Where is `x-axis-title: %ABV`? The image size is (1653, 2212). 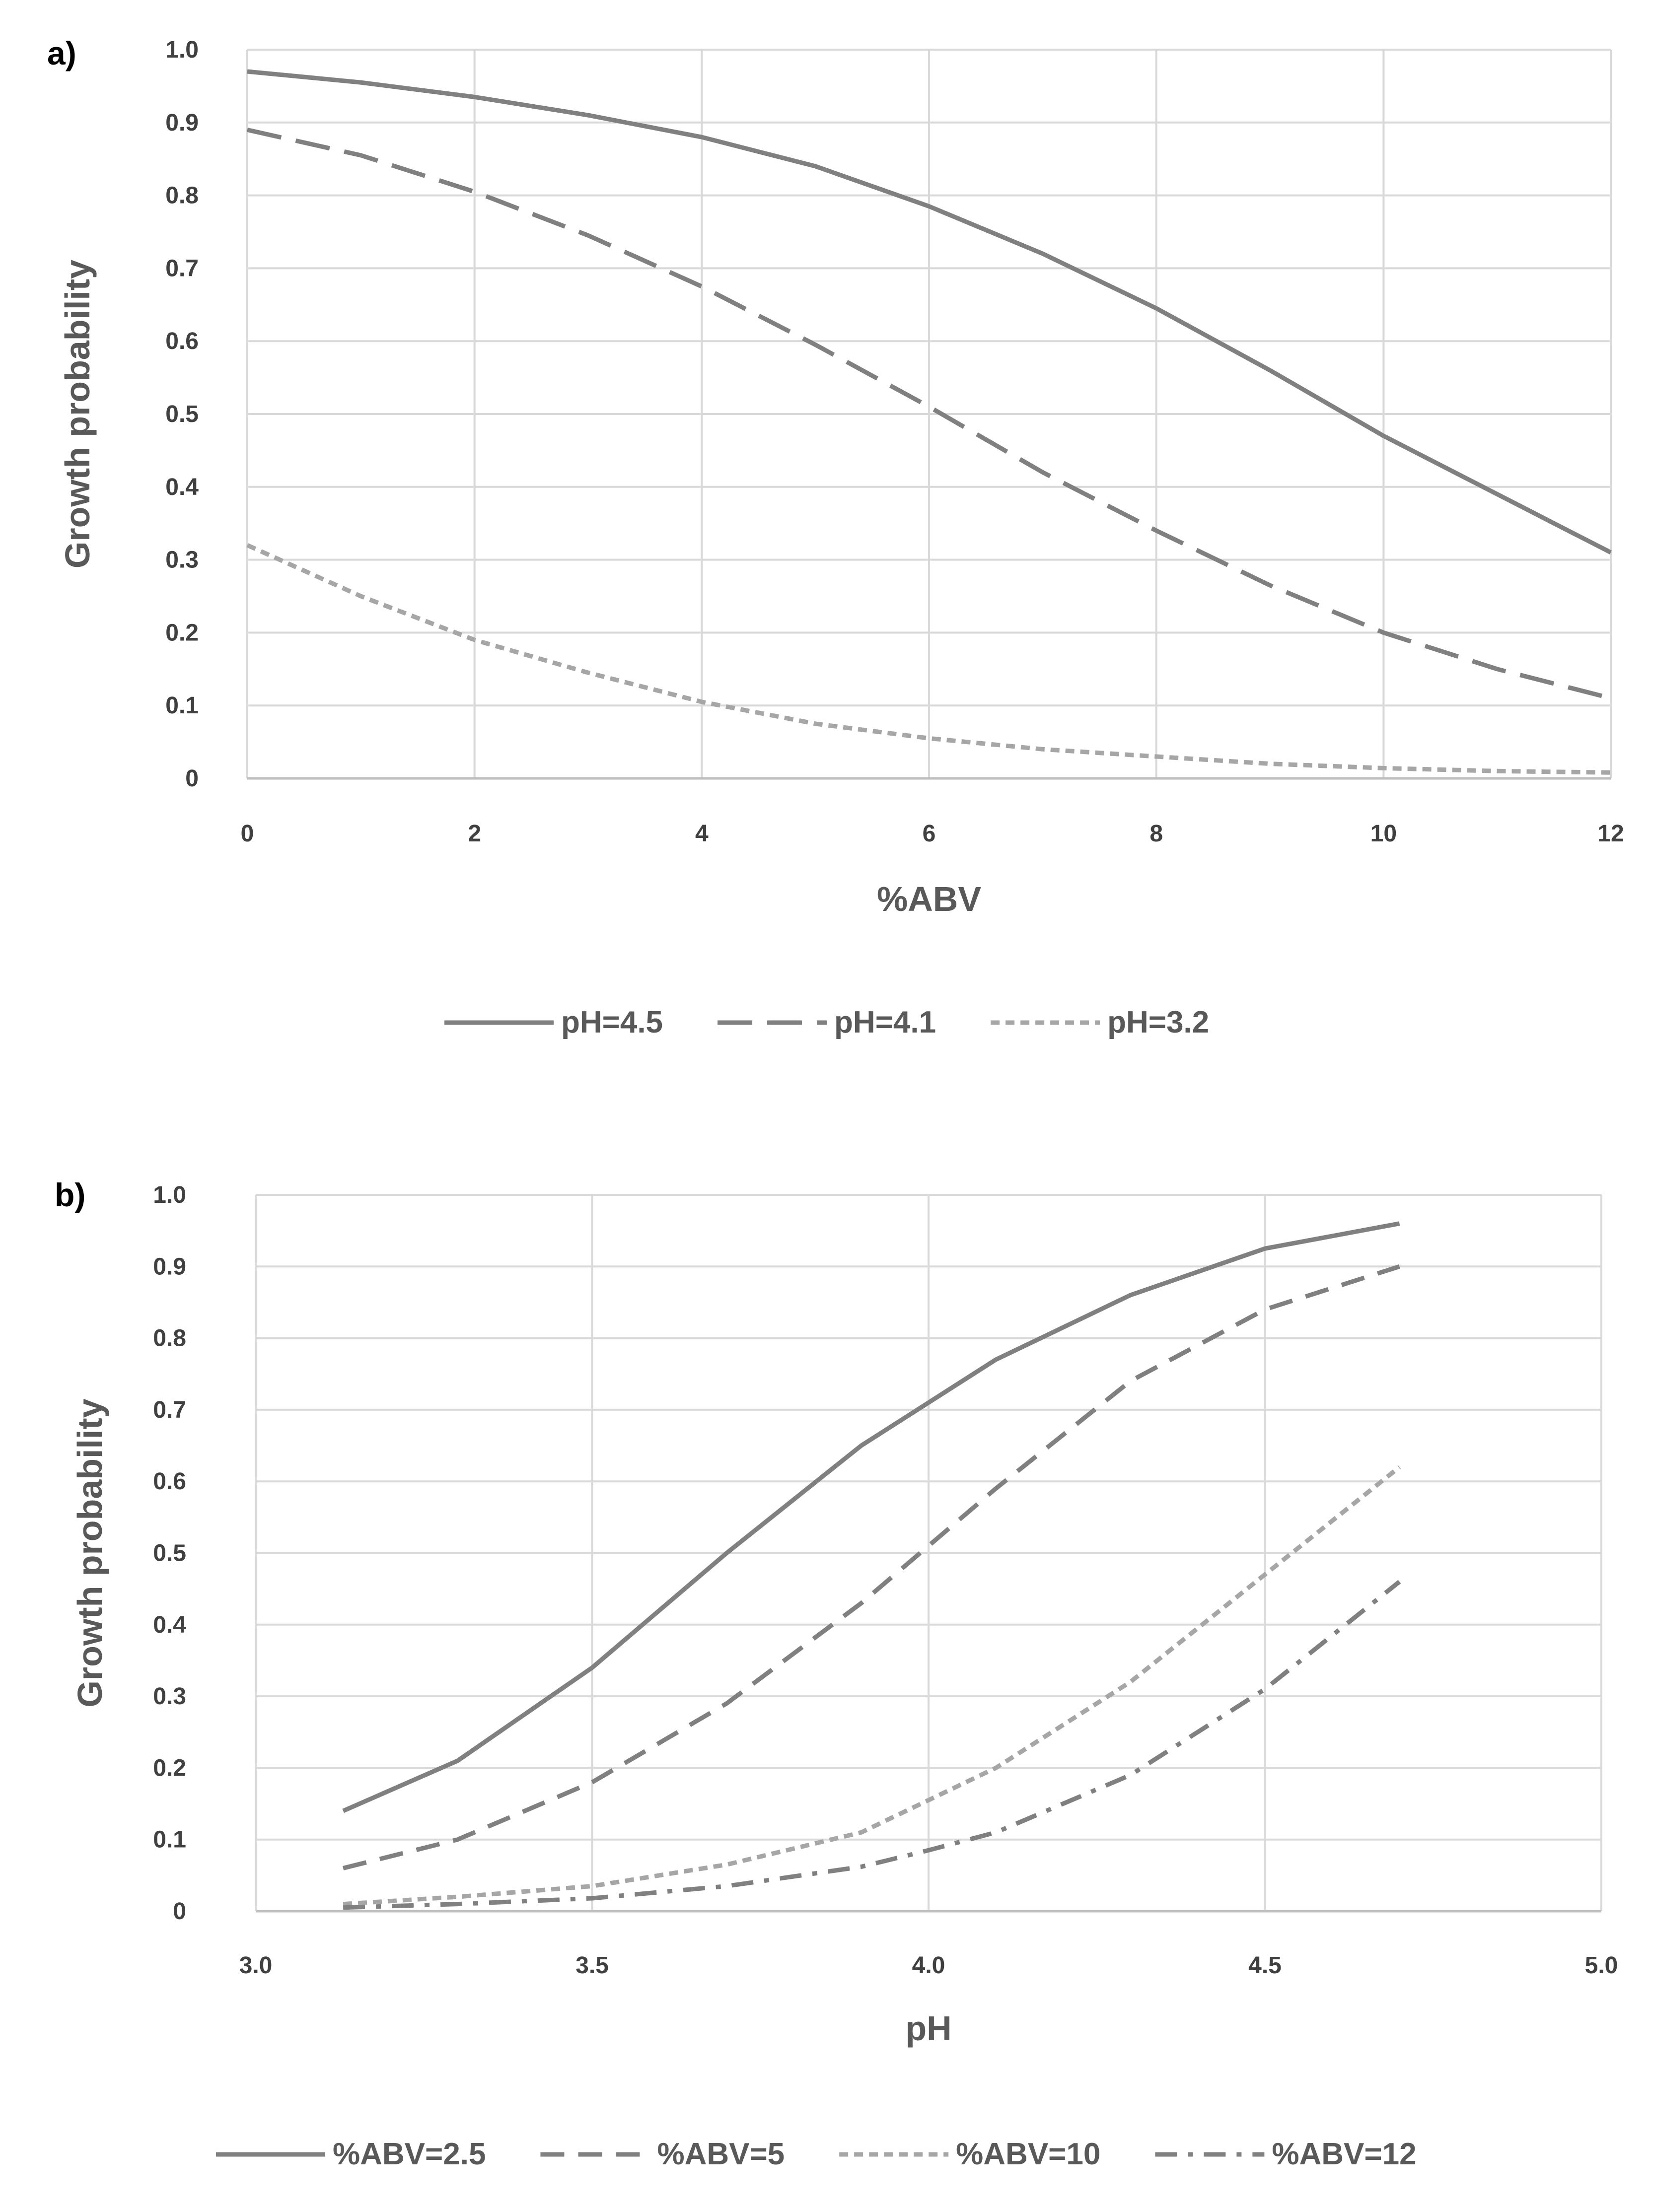 x-axis-title: %ABV is located at coordinates (929, 899).